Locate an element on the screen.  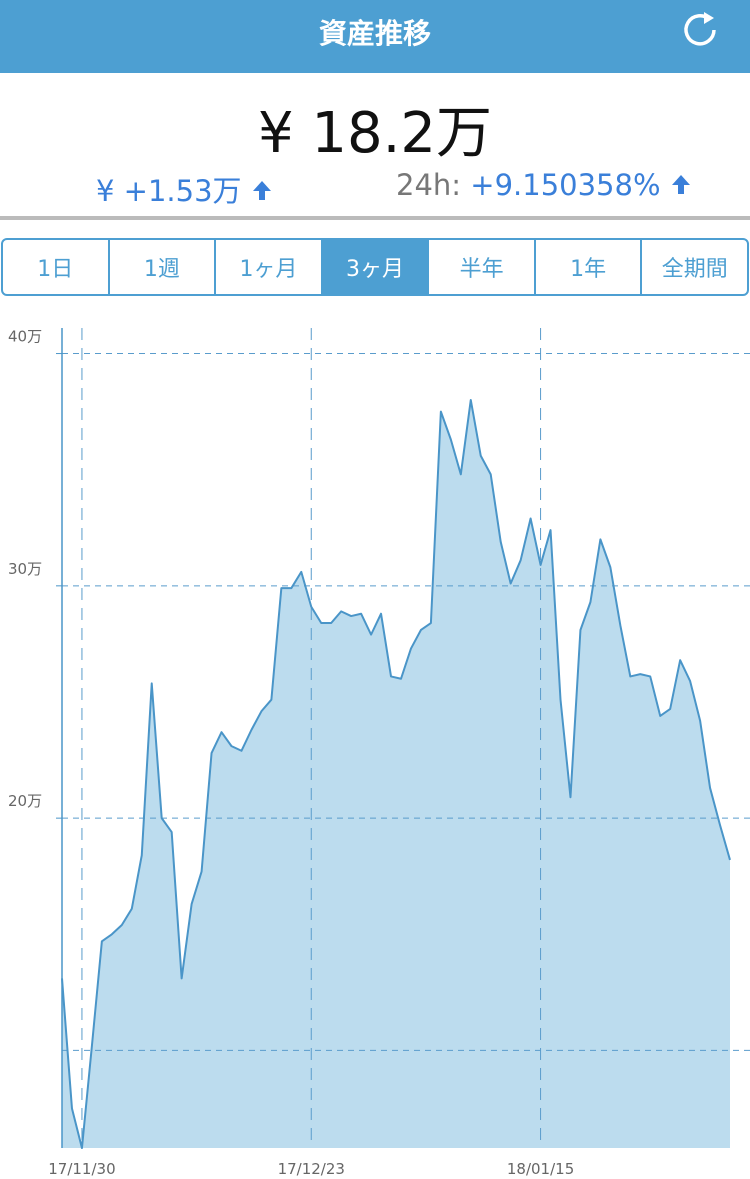
period-tab: 1日 is located at coordinates (55, 269).